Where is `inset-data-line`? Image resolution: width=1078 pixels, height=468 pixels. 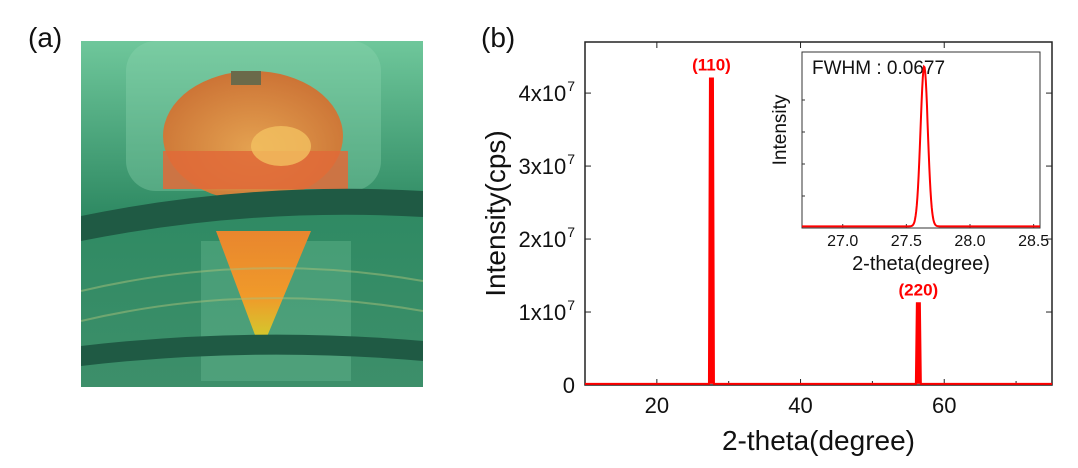 inset-data-line is located at coordinates (921, 146).